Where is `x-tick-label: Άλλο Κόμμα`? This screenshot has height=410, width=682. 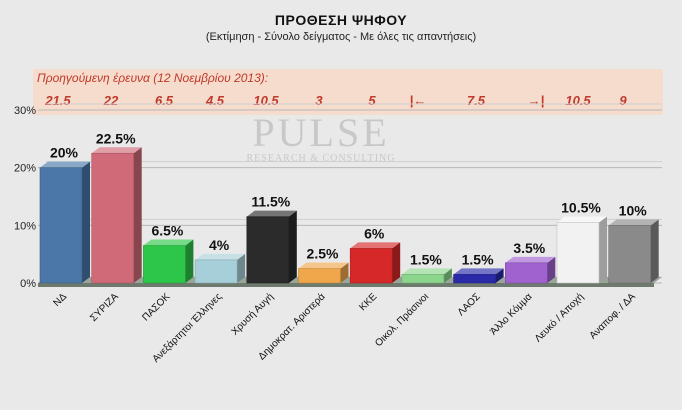 x-tick-label: Άλλο Κόμμα is located at coordinates (511, 313).